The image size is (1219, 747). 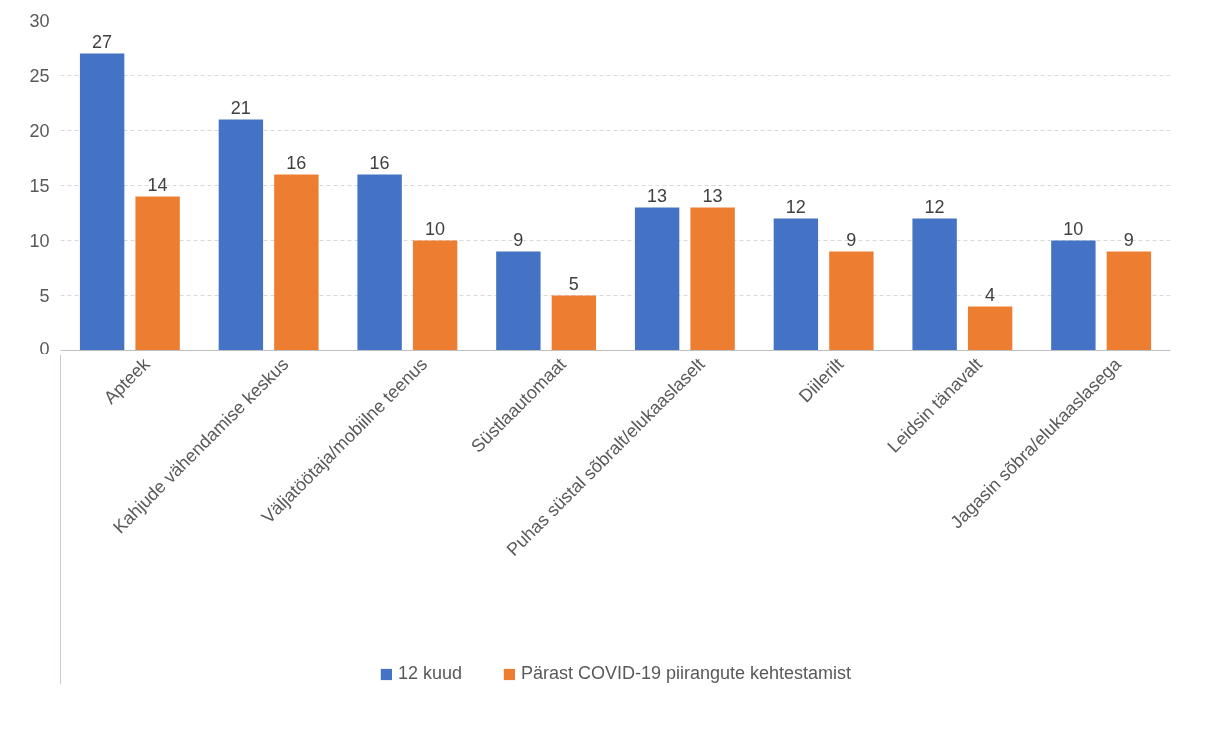 I want to click on y-tick-label: 0, so click(x=44, y=348).